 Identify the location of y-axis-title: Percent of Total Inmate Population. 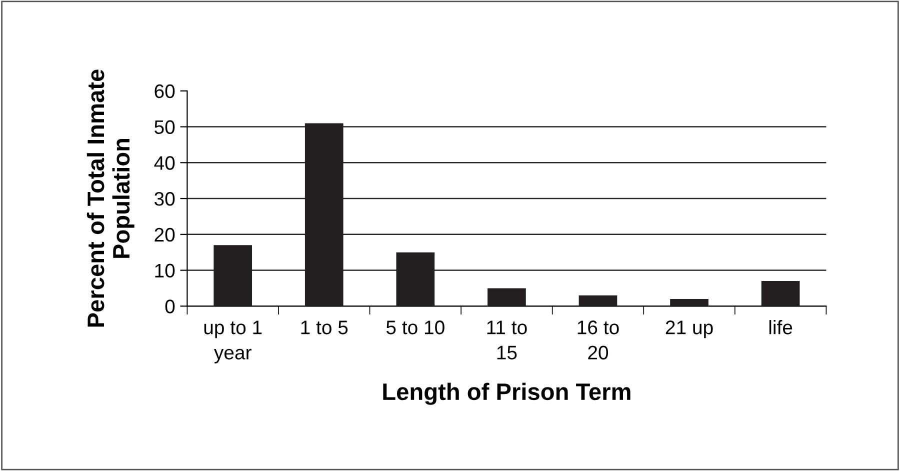
(110, 198).